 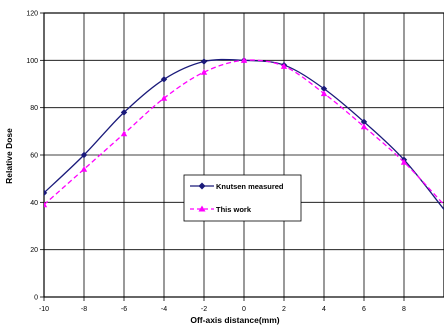 What do you see at coordinates (36, 298) in the screenshot?
I see `y-tick-label: 0` at bounding box center [36, 298].